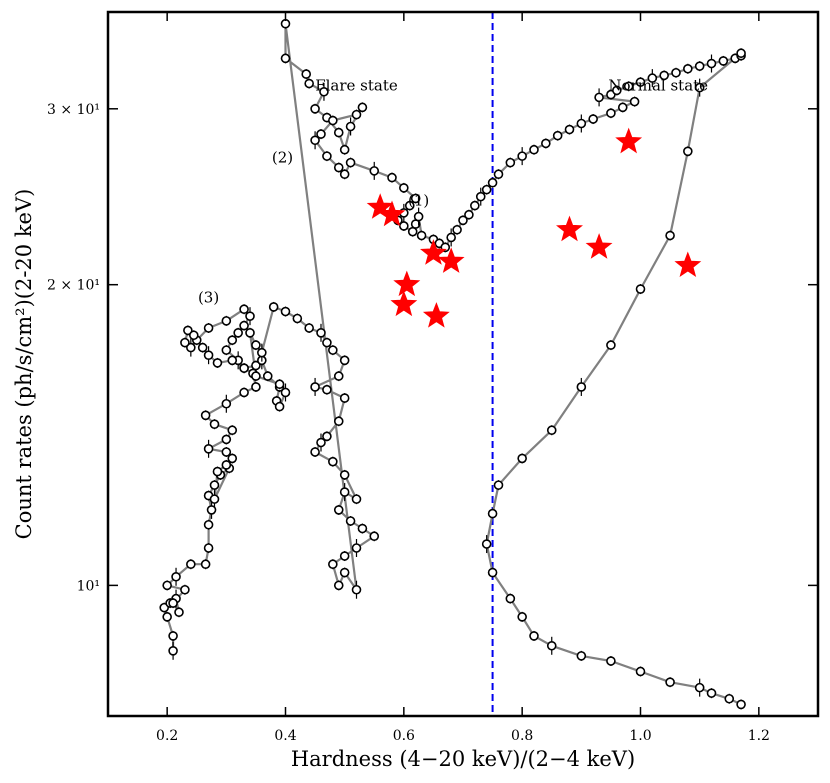  I want to click on x-tick-label: 0.2, so click(167, 736).